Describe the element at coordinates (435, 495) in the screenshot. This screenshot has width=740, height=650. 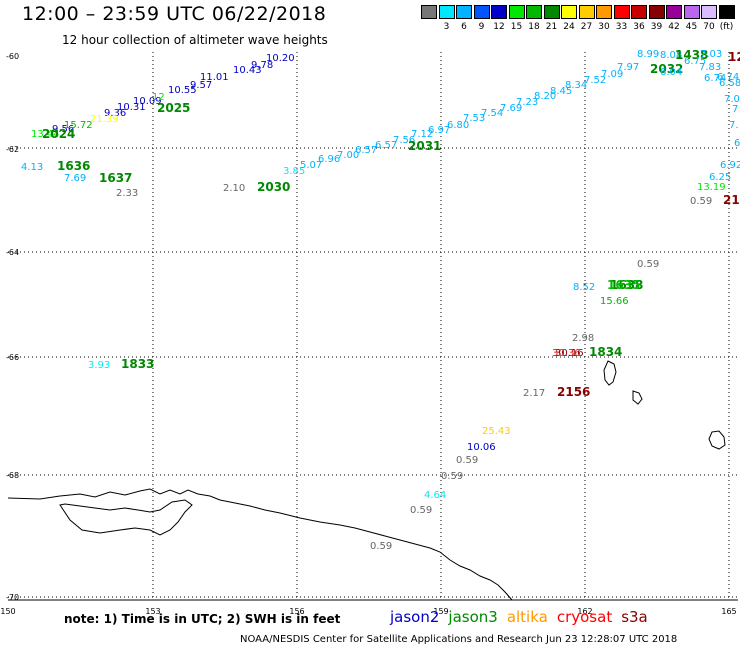
I see `wave-height-value: 4.64` at that location.